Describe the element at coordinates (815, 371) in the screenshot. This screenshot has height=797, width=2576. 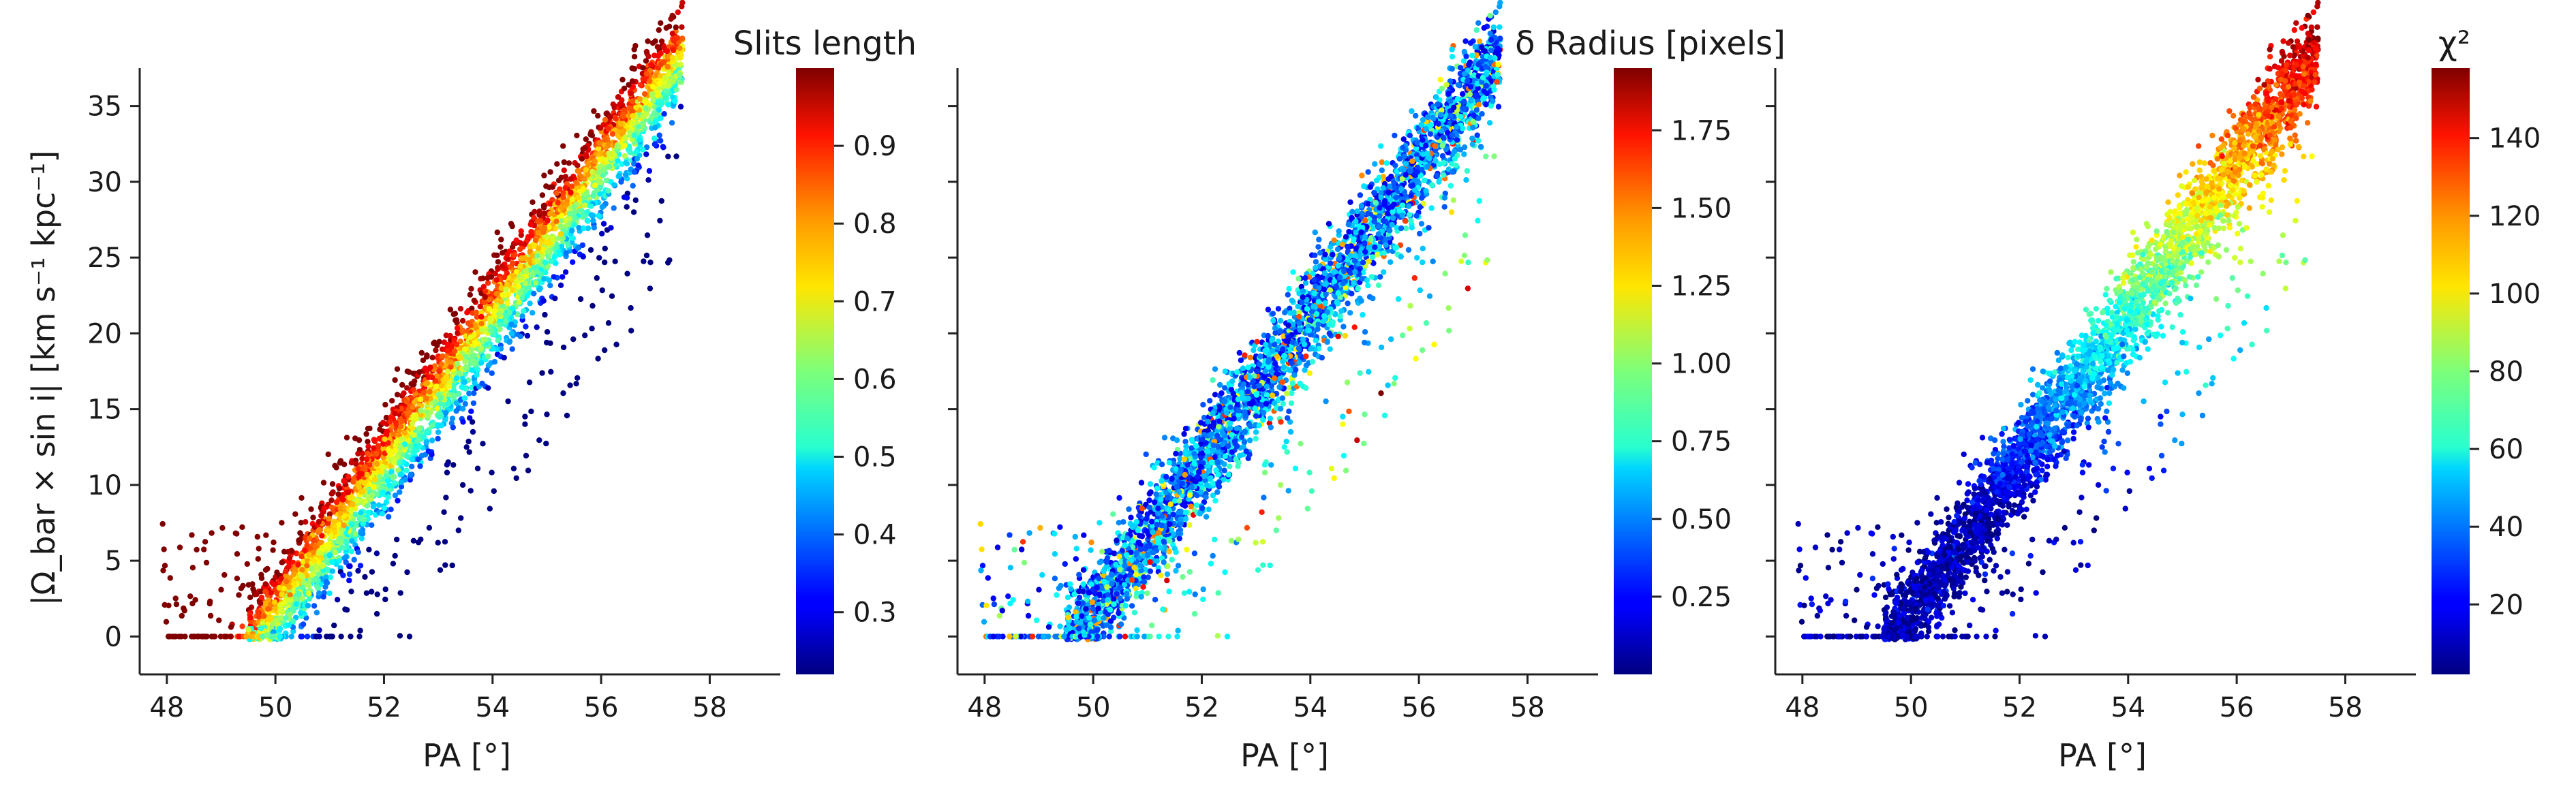
I see `colorbar-left` at that location.